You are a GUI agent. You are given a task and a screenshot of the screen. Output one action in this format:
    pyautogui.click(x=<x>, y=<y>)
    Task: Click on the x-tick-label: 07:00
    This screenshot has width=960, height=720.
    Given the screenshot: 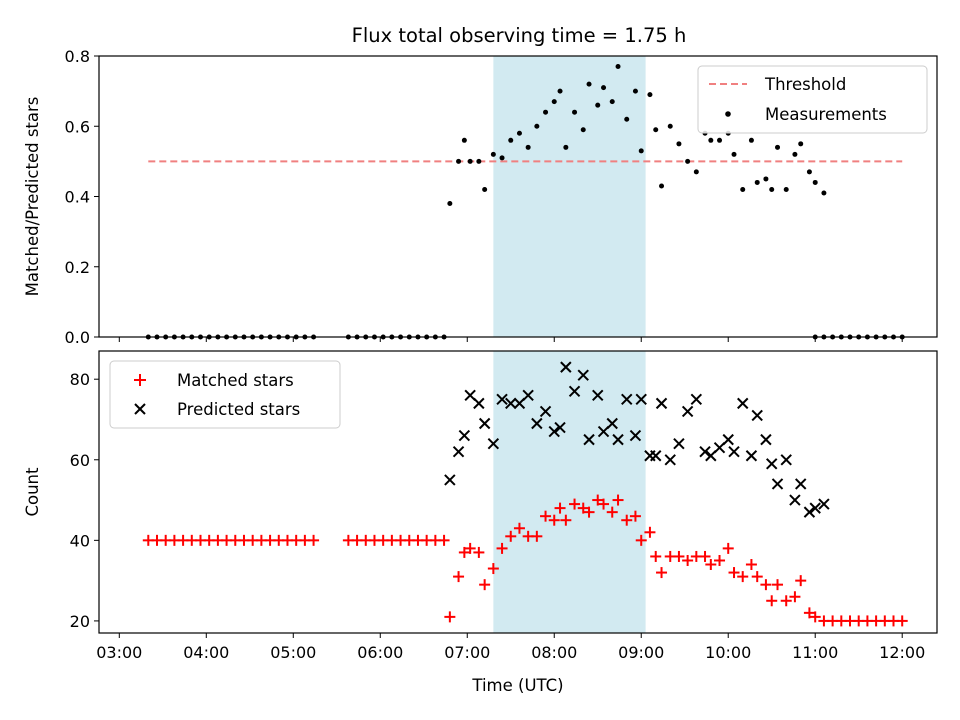 What is the action you would take?
    pyautogui.click(x=467, y=652)
    